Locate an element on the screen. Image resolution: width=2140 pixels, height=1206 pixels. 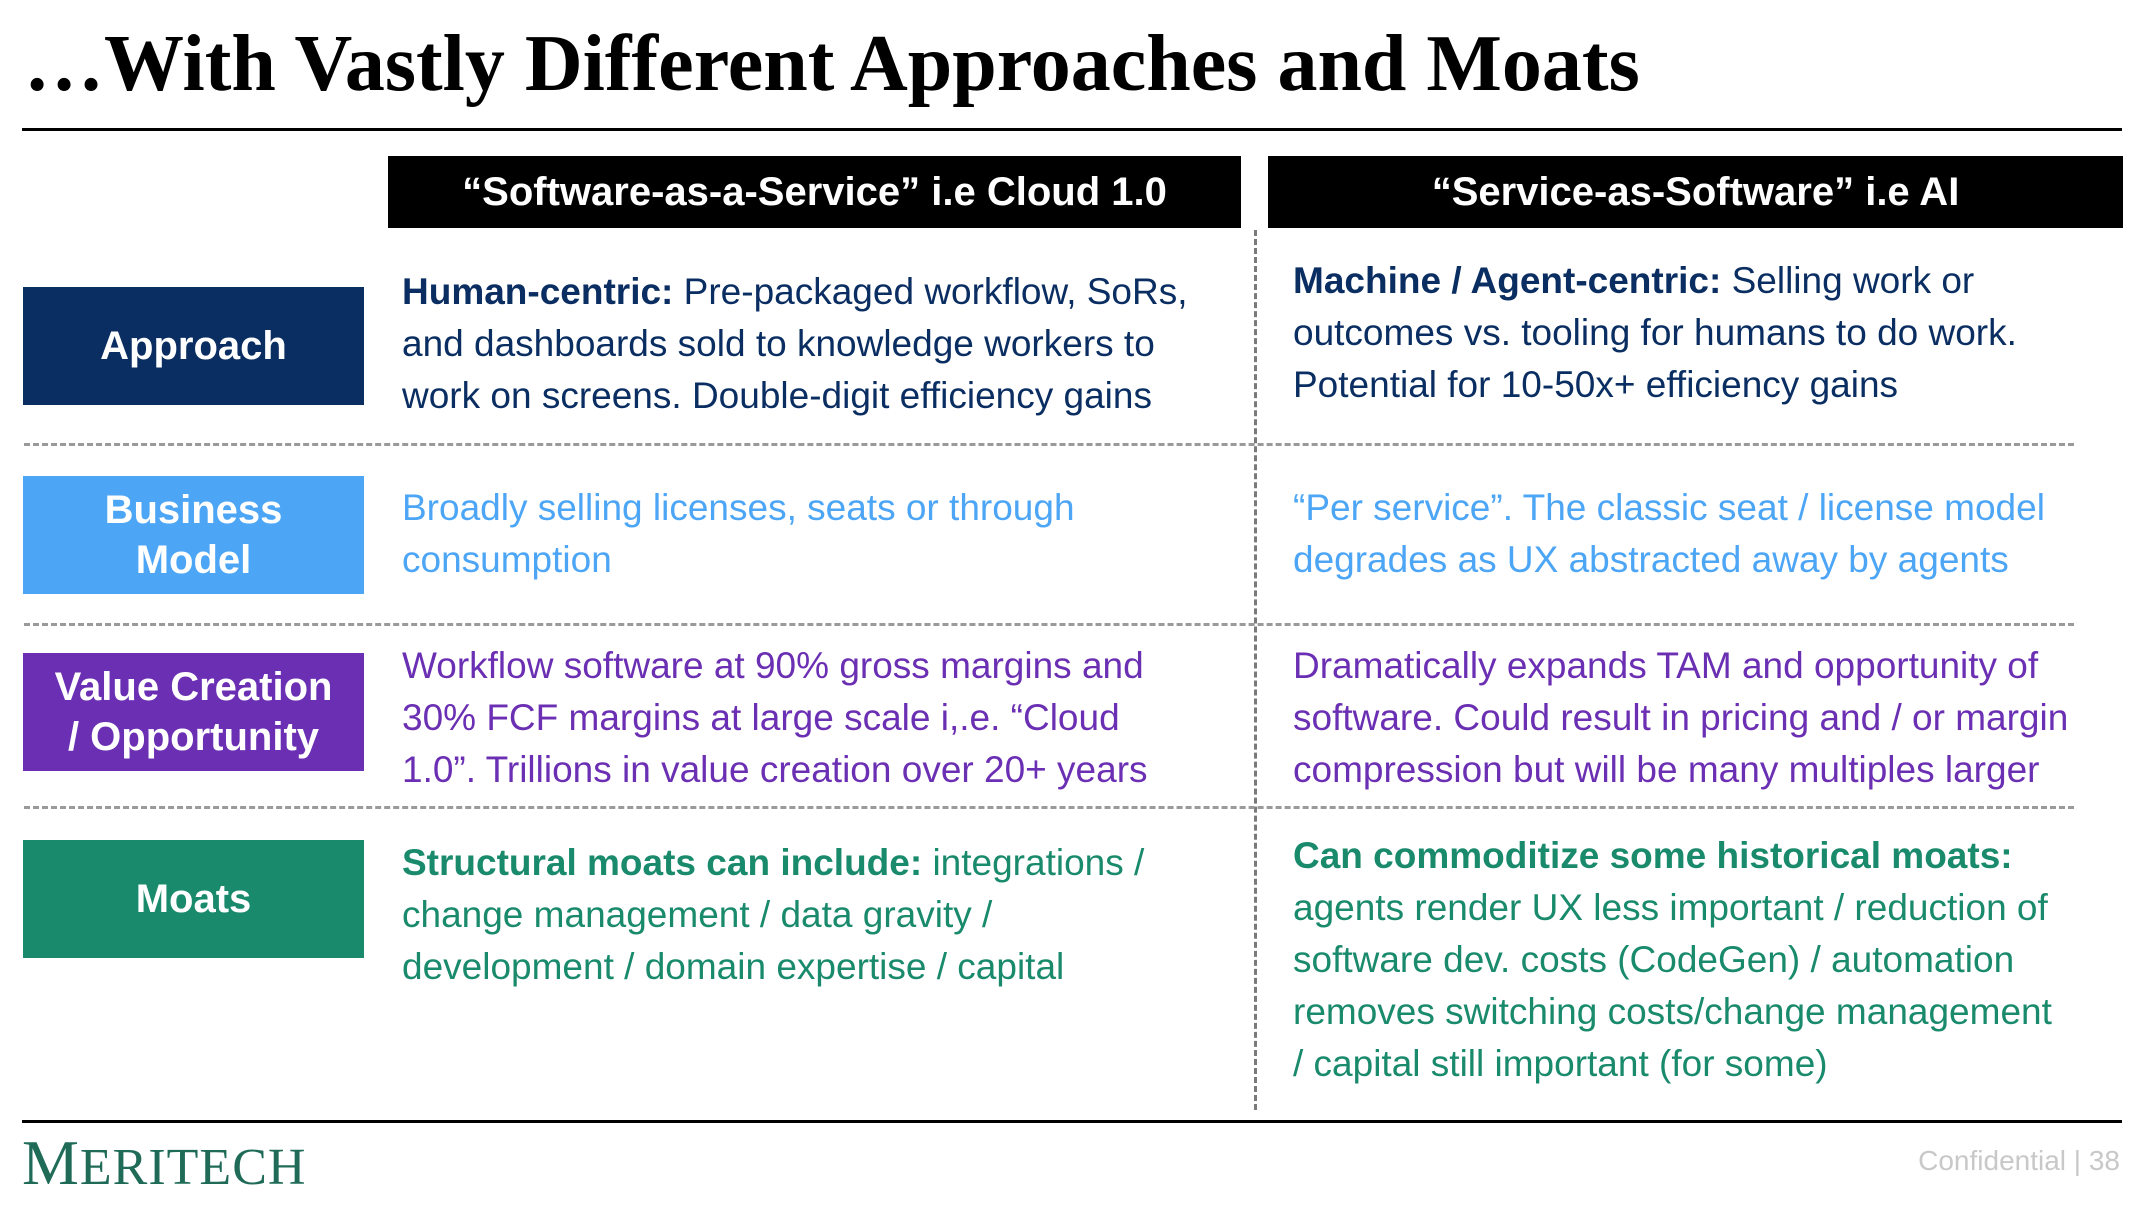
bold-lead: Can commoditize some historical moats: is located at coordinates (1653, 855).